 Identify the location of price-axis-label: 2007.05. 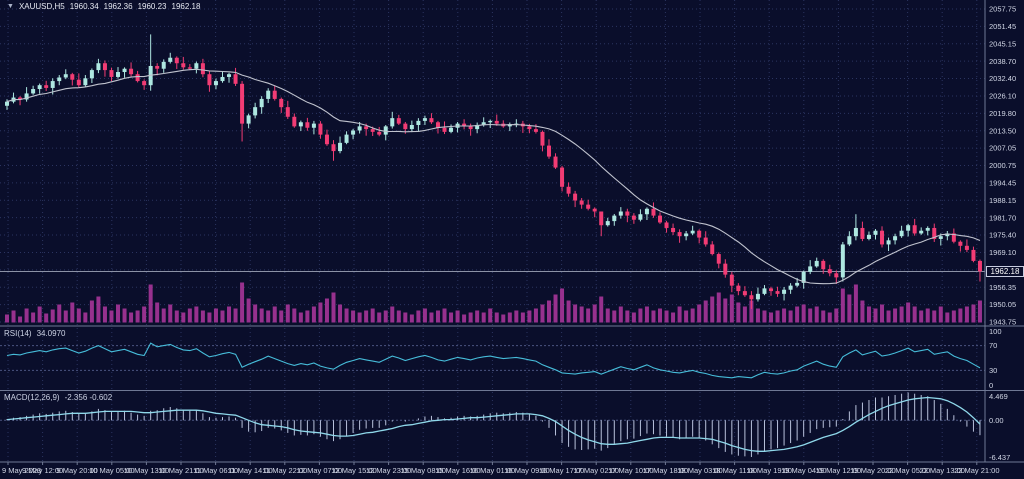
(1002, 148).